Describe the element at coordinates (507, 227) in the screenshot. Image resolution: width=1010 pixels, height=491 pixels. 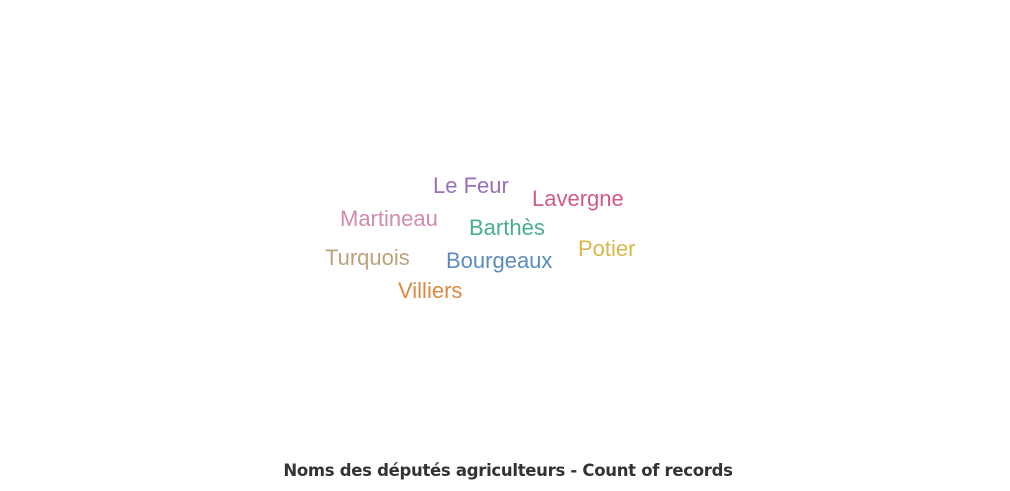
I see `word-barthes: Barthès` at that location.